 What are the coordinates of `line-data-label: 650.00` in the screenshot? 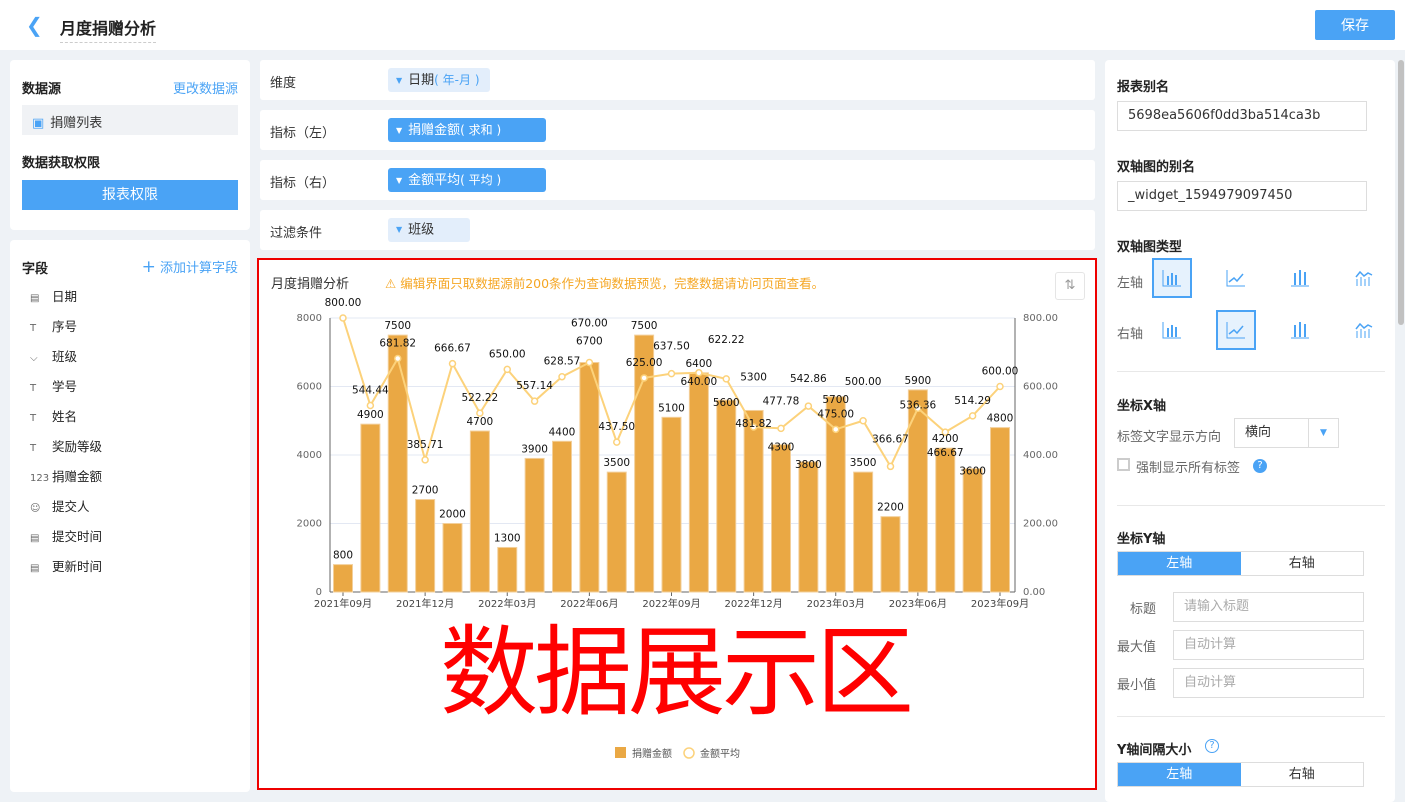 It's located at (507, 354).